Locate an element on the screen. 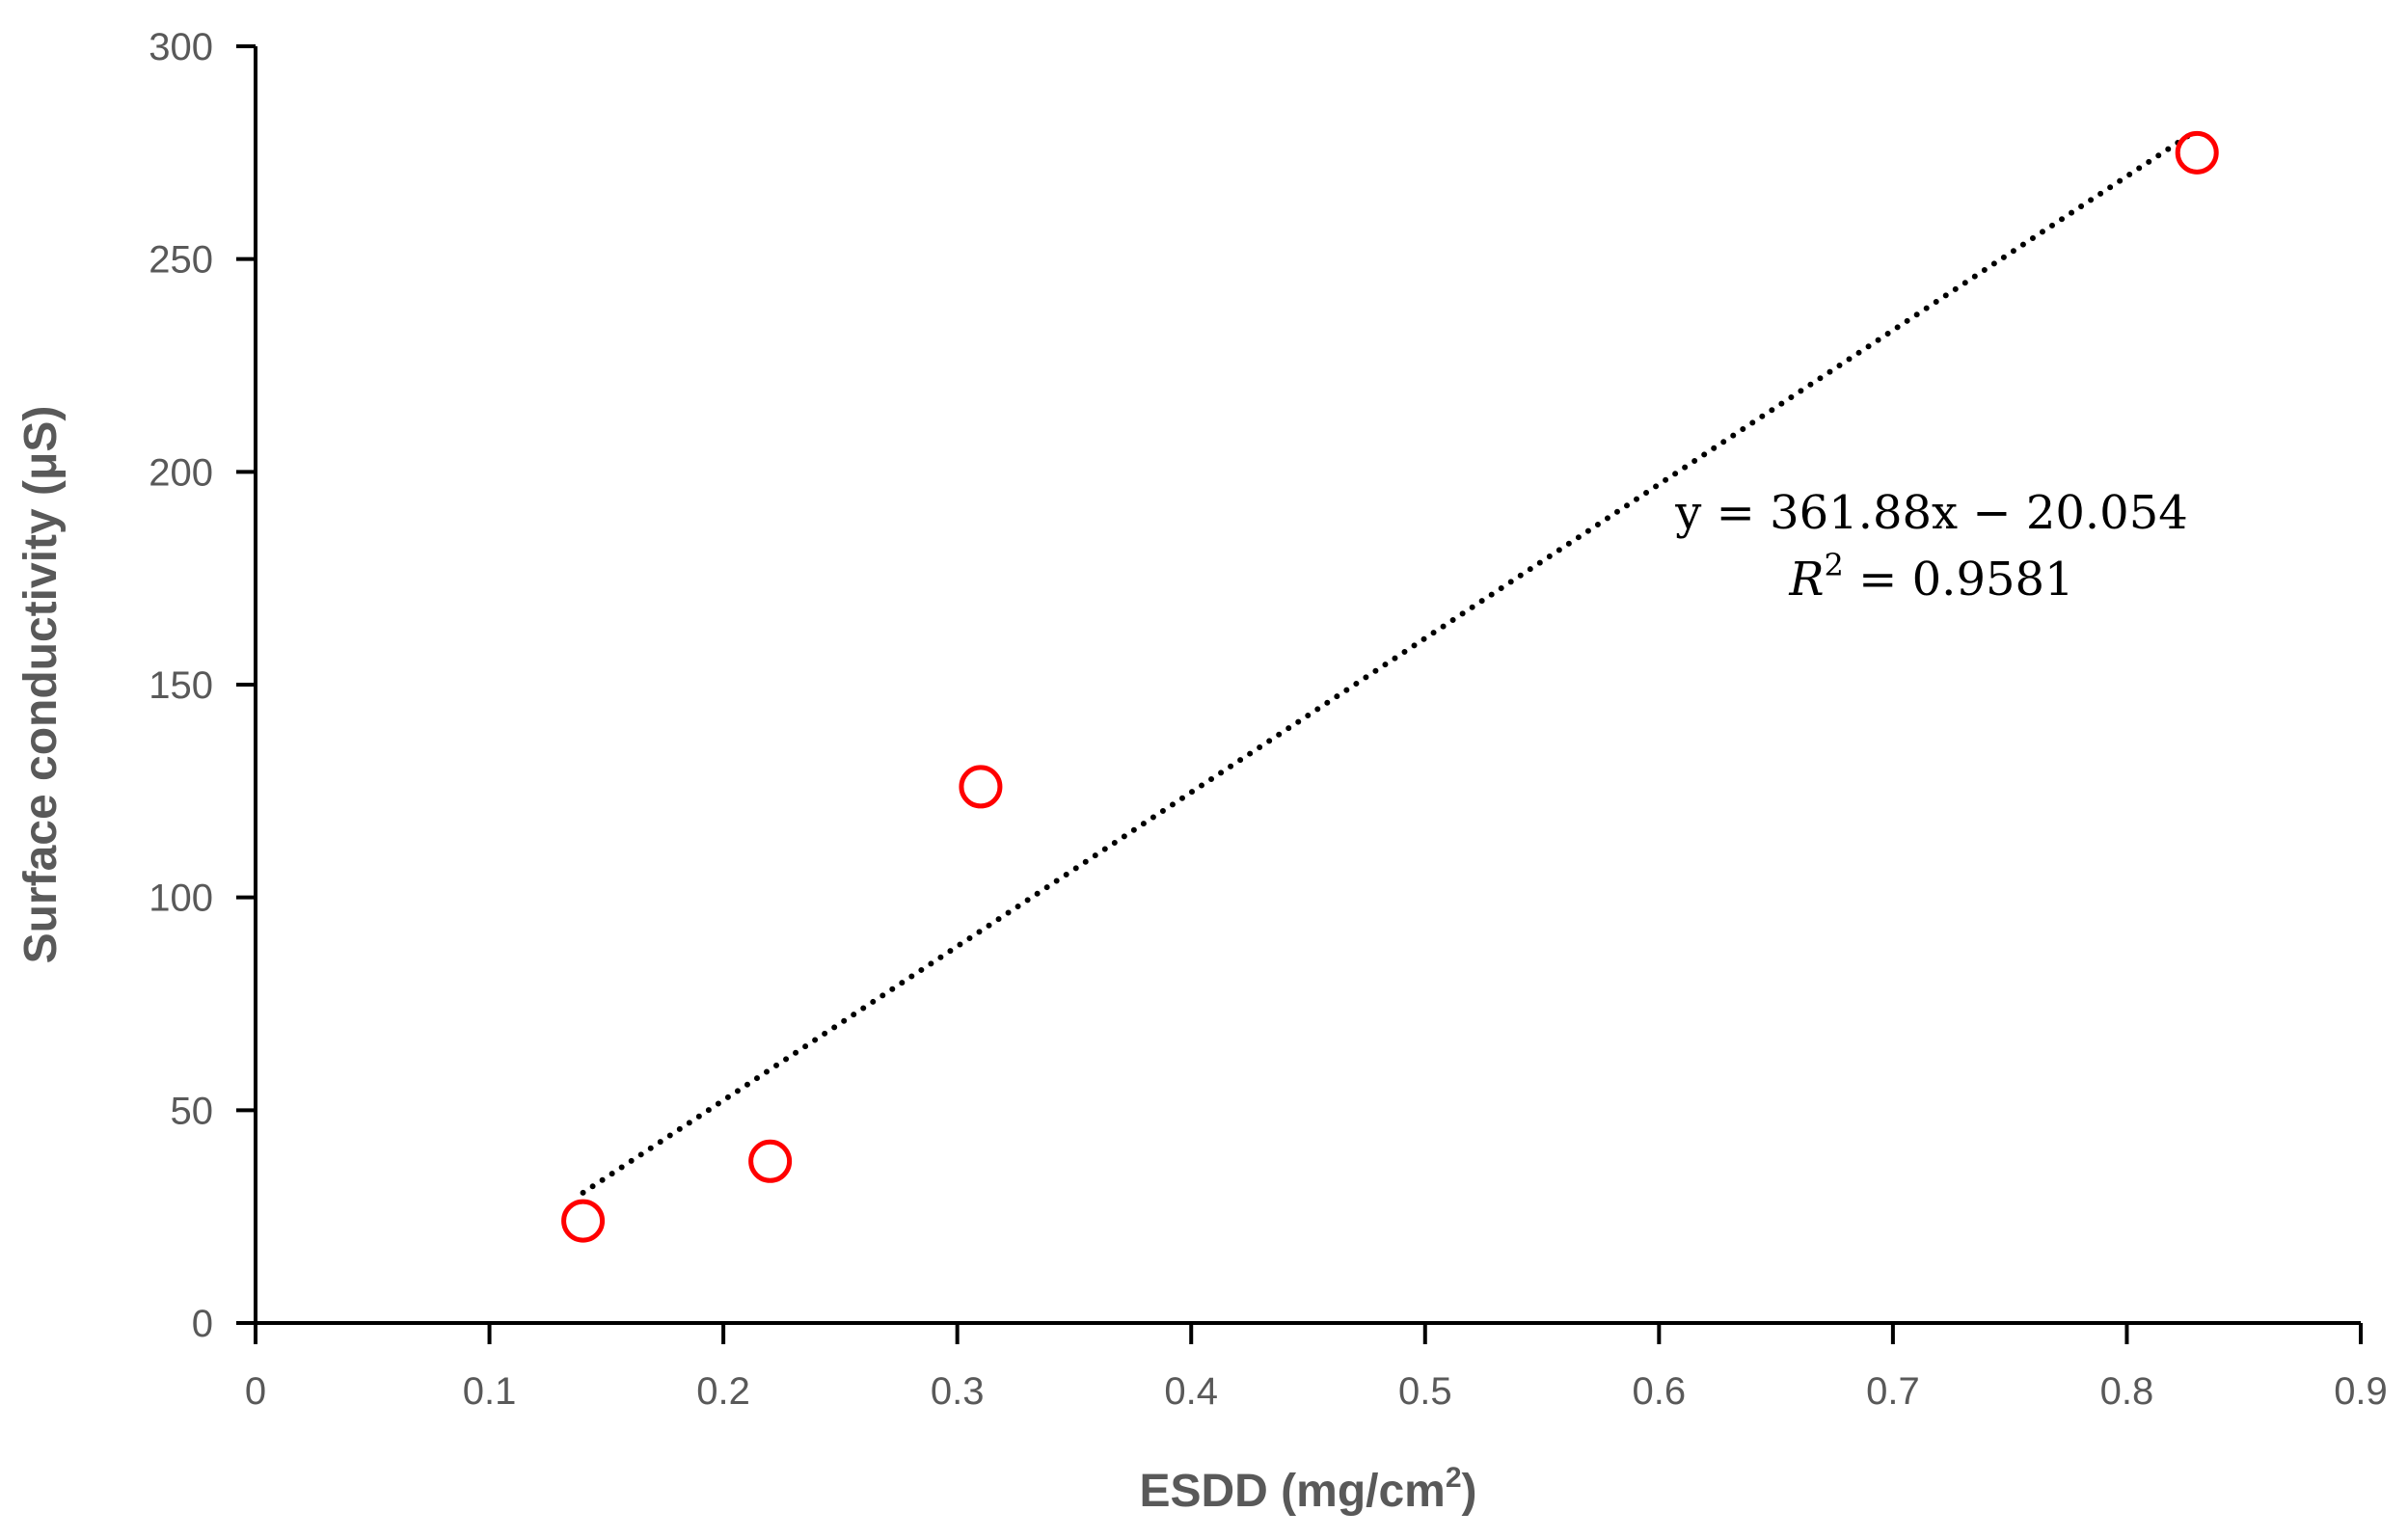  x-axis-title: ESDD (mg/cm2) is located at coordinates (1308, 1489).